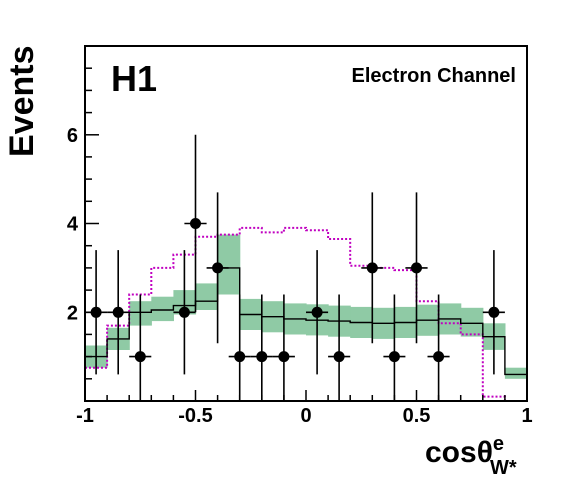 The width and height of the screenshot is (567, 482). Describe the element at coordinates (526, 416) in the screenshot. I see `x-tick-label: 1` at that location.